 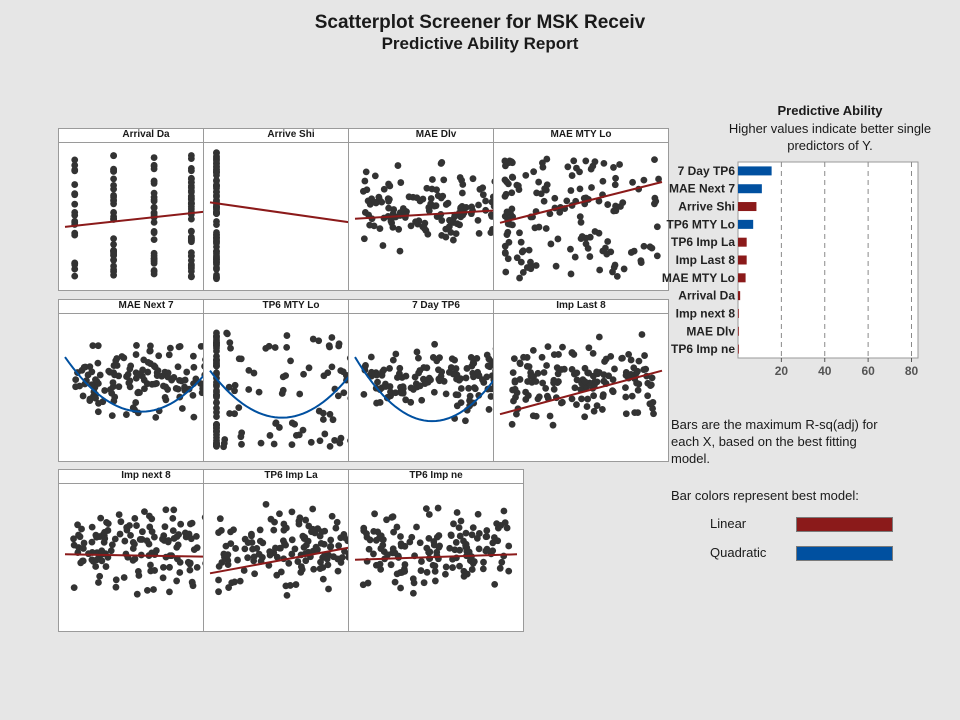 What do you see at coordinates (706, 296) in the screenshot?
I see `bar-category-label: Arrival Da` at bounding box center [706, 296].